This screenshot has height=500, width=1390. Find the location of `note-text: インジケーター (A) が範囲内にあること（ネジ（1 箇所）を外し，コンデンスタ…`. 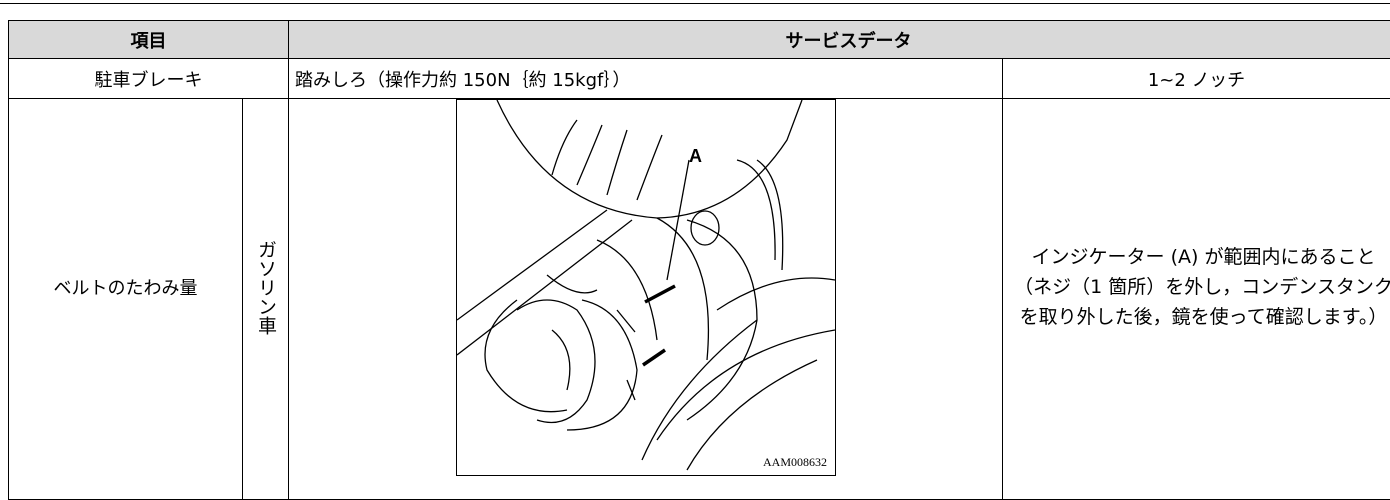

note-text: インジケーター (A) が範囲内にあること（ネジ（1 箇所）を外し，コンデンスタ… is located at coordinates (1196, 287).